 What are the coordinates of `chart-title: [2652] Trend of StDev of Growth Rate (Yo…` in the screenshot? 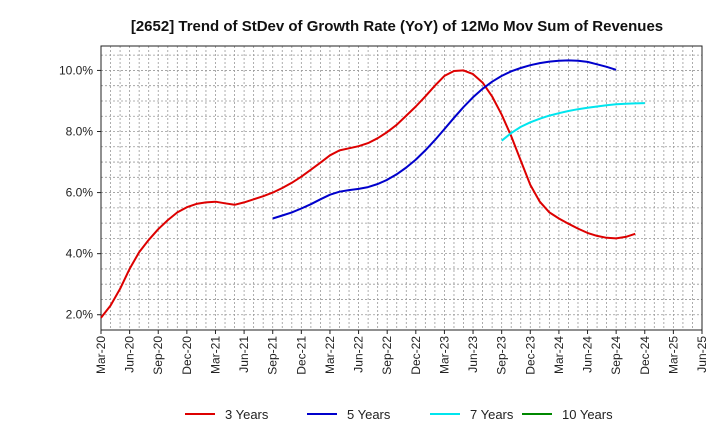 It's located at (397, 26).